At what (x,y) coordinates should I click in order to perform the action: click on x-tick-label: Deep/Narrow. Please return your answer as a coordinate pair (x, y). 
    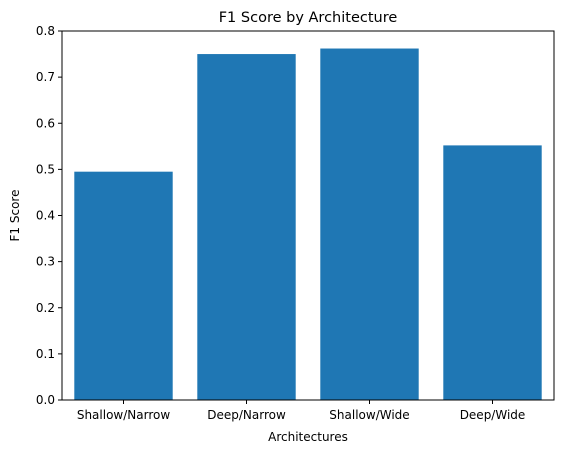
    Looking at the image, I should click on (246, 415).